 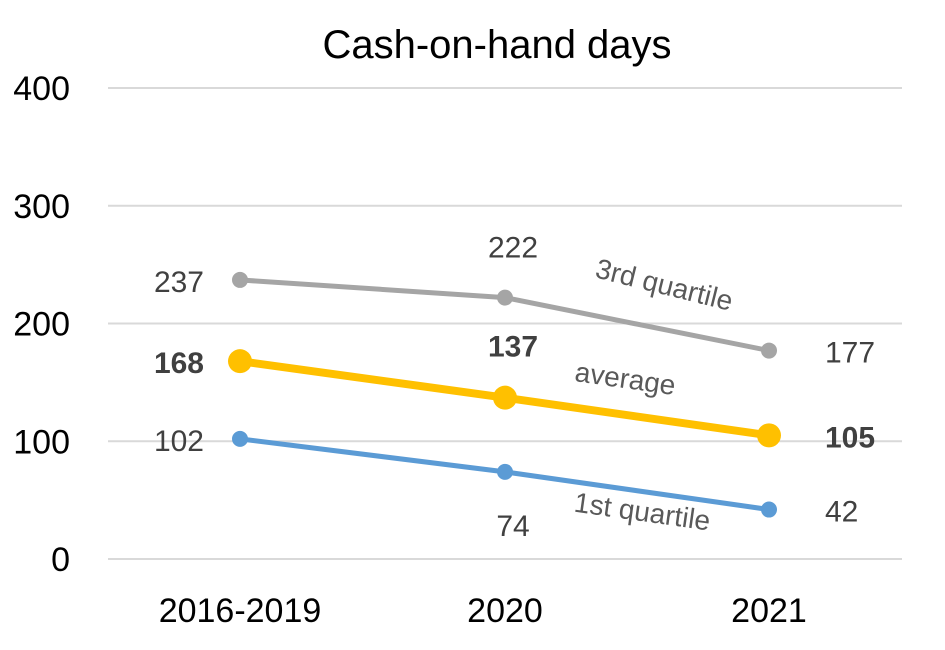 I want to click on y-tick-label: 200, so click(x=41, y=325).